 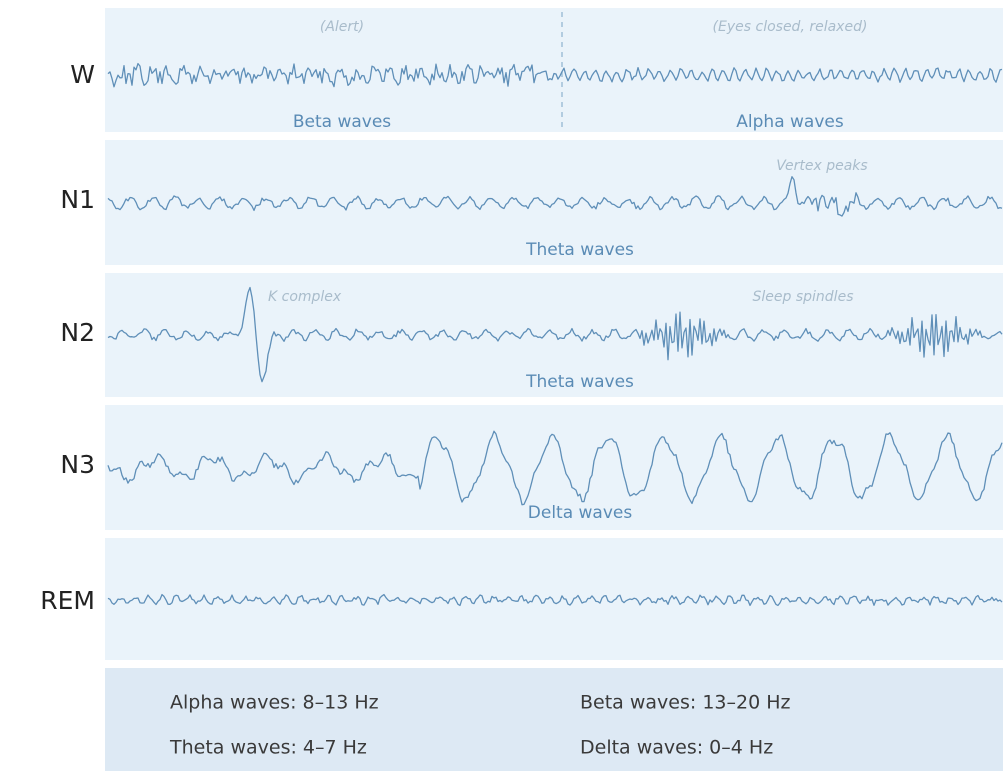 I want to click on stage-label: N3, so click(x=77, y=464).